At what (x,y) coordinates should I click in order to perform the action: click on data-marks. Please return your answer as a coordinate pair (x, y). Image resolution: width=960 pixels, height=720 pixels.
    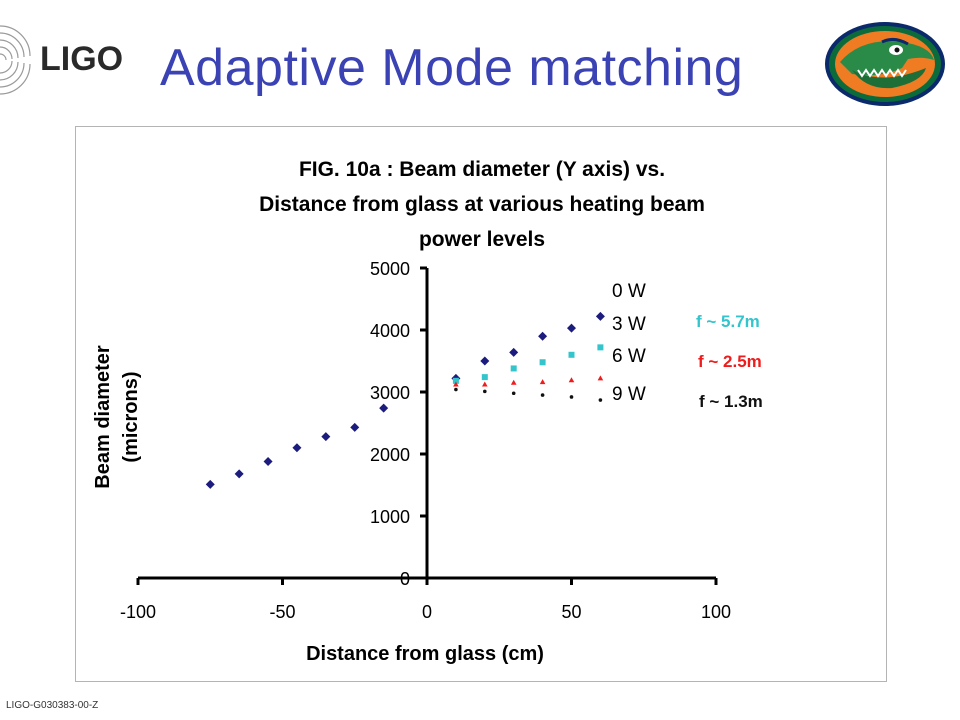
    Looking at the image, I should click on (405, 400).